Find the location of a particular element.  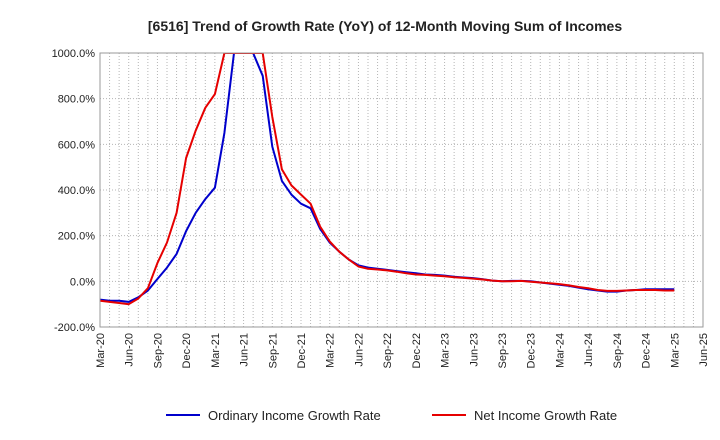

x-tick-label: Mar-25 is located at coordinates (675, 350).